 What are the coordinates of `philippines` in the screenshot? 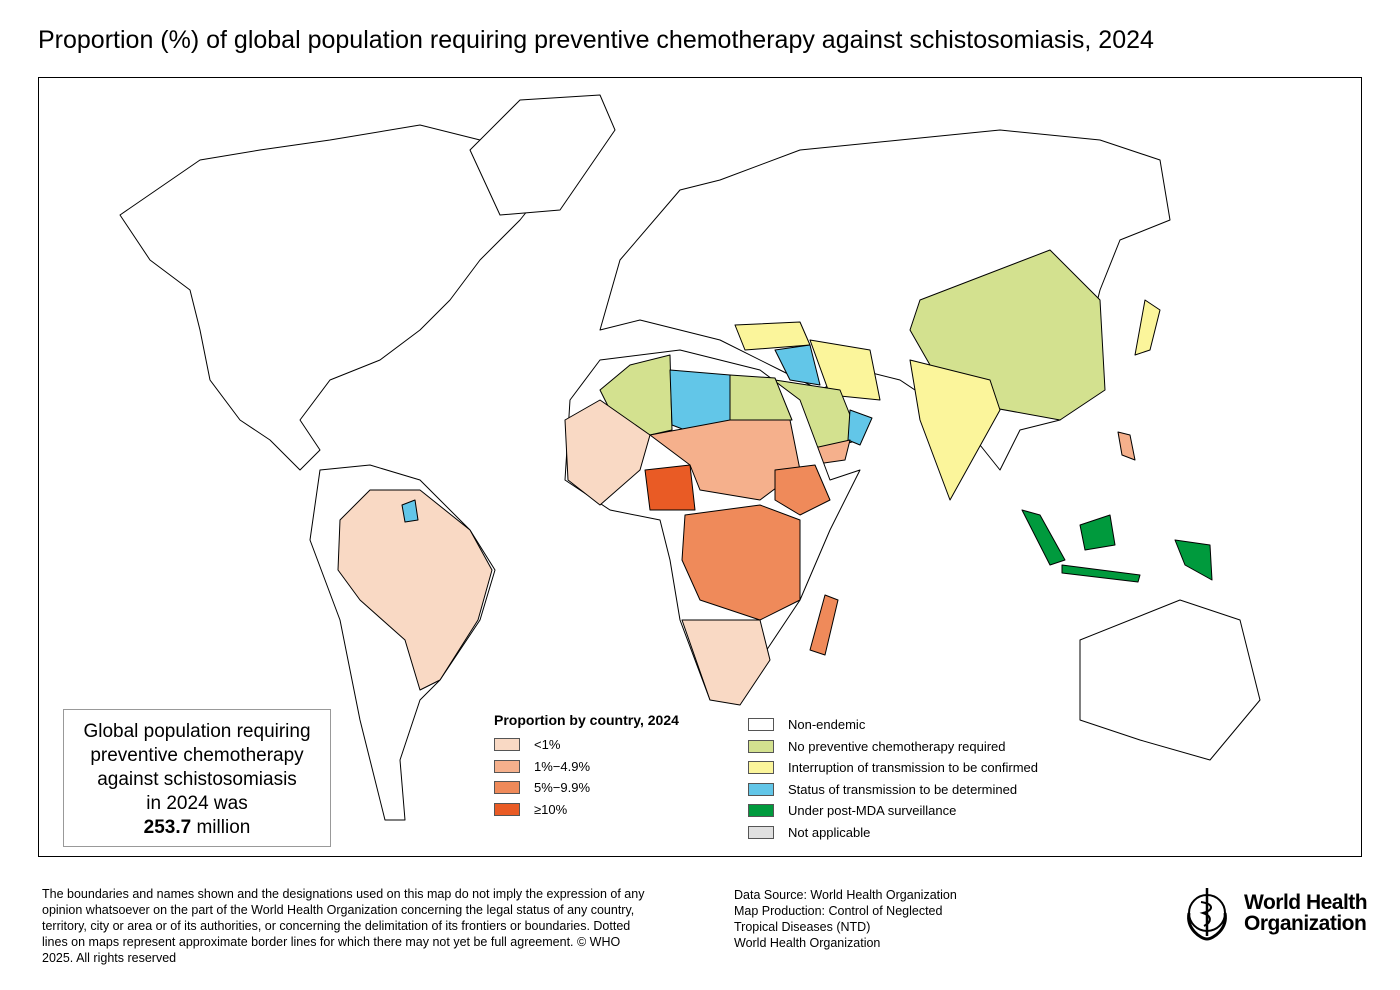 It's located at (1126, 446).